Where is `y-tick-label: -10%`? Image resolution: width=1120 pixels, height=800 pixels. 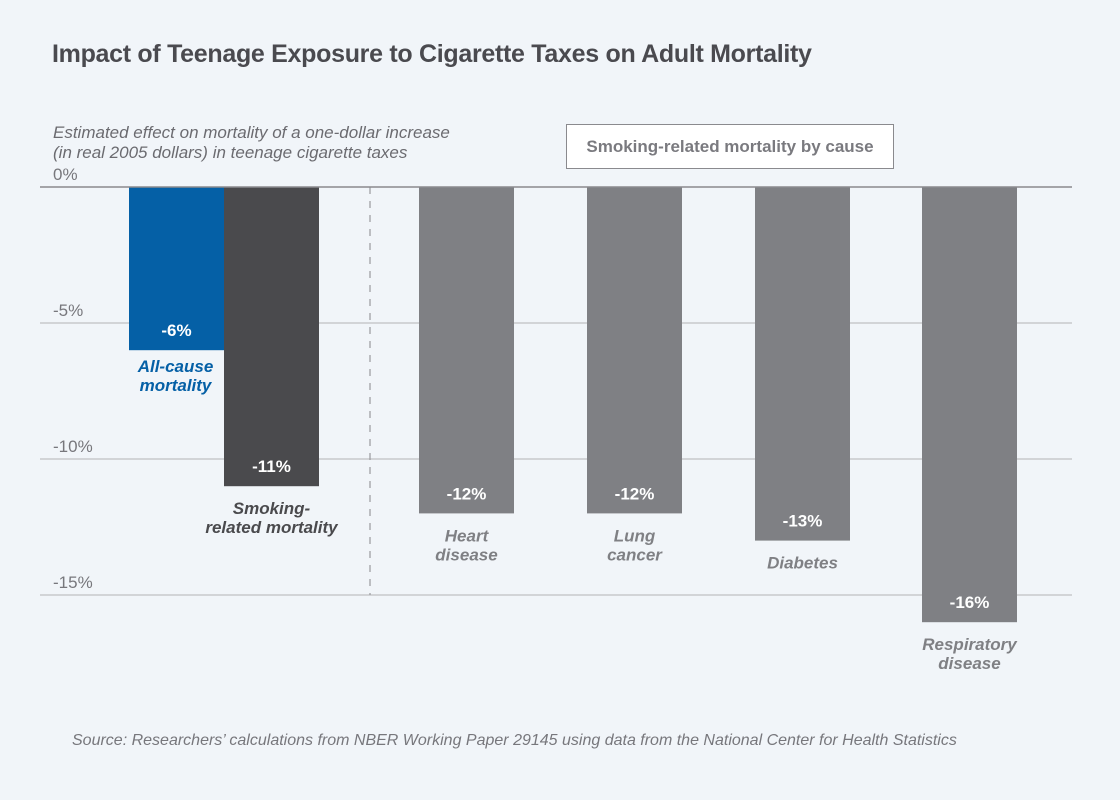
y-tick-label: -10% is located at coordinates (73, 446).